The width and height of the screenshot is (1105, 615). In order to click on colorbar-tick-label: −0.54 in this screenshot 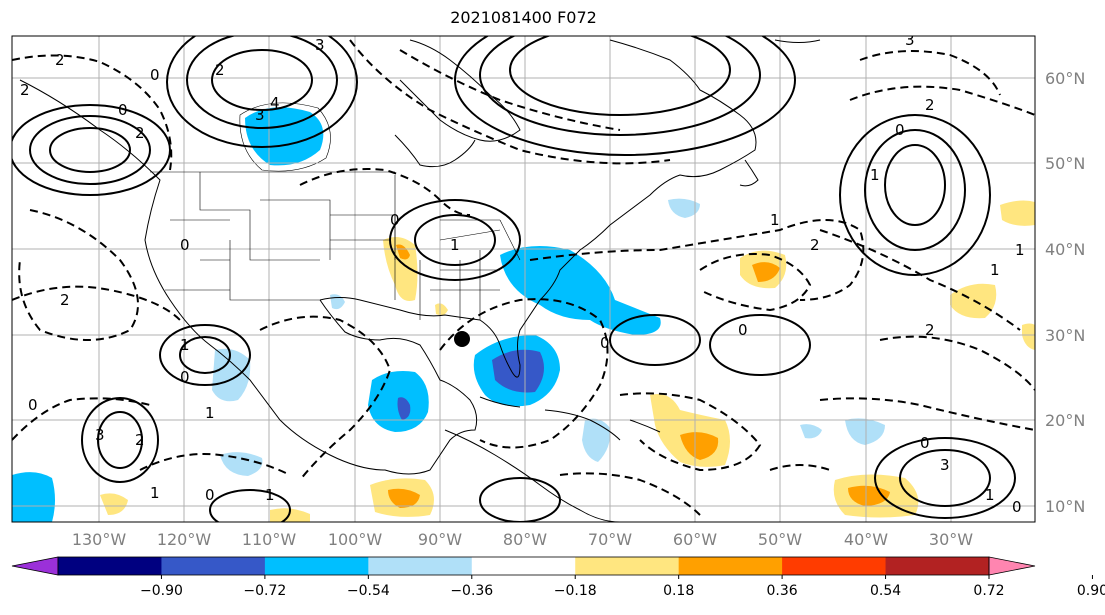, I will do `click(368, 591)`.